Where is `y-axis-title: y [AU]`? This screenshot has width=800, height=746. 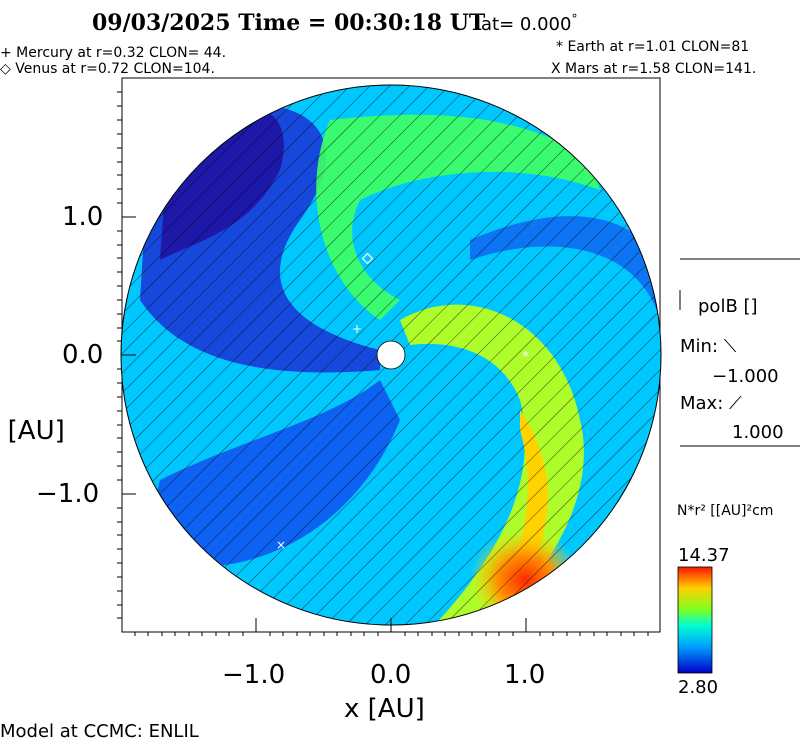
y-axis-title: y [AU] is located at coordinates (32, 431).